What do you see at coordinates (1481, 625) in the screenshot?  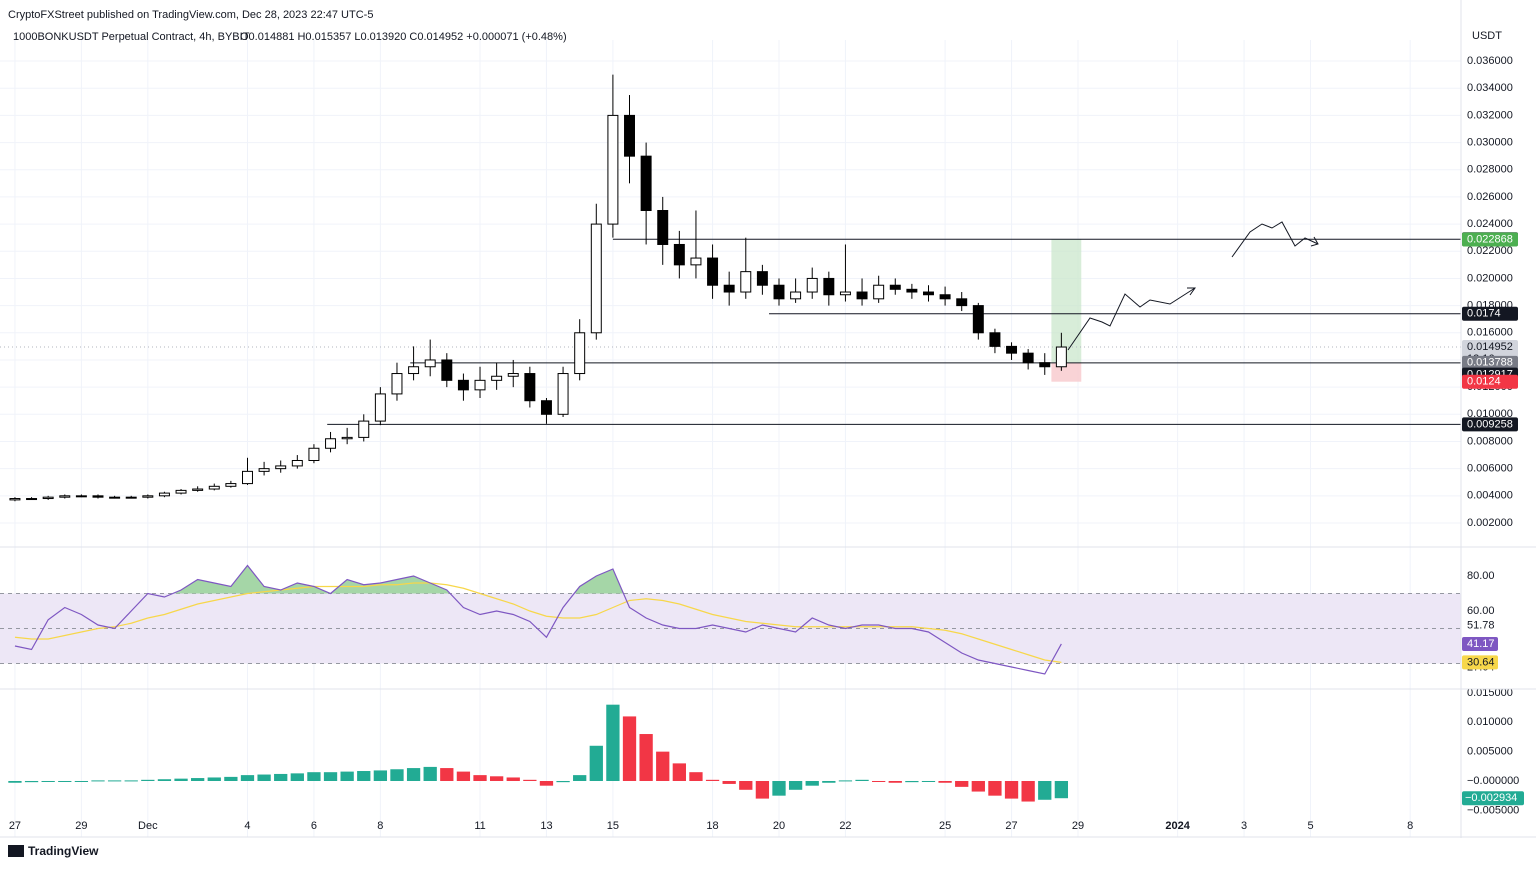 I see `rsi-level-label: 51.78` at bounding box center [1481, 625].